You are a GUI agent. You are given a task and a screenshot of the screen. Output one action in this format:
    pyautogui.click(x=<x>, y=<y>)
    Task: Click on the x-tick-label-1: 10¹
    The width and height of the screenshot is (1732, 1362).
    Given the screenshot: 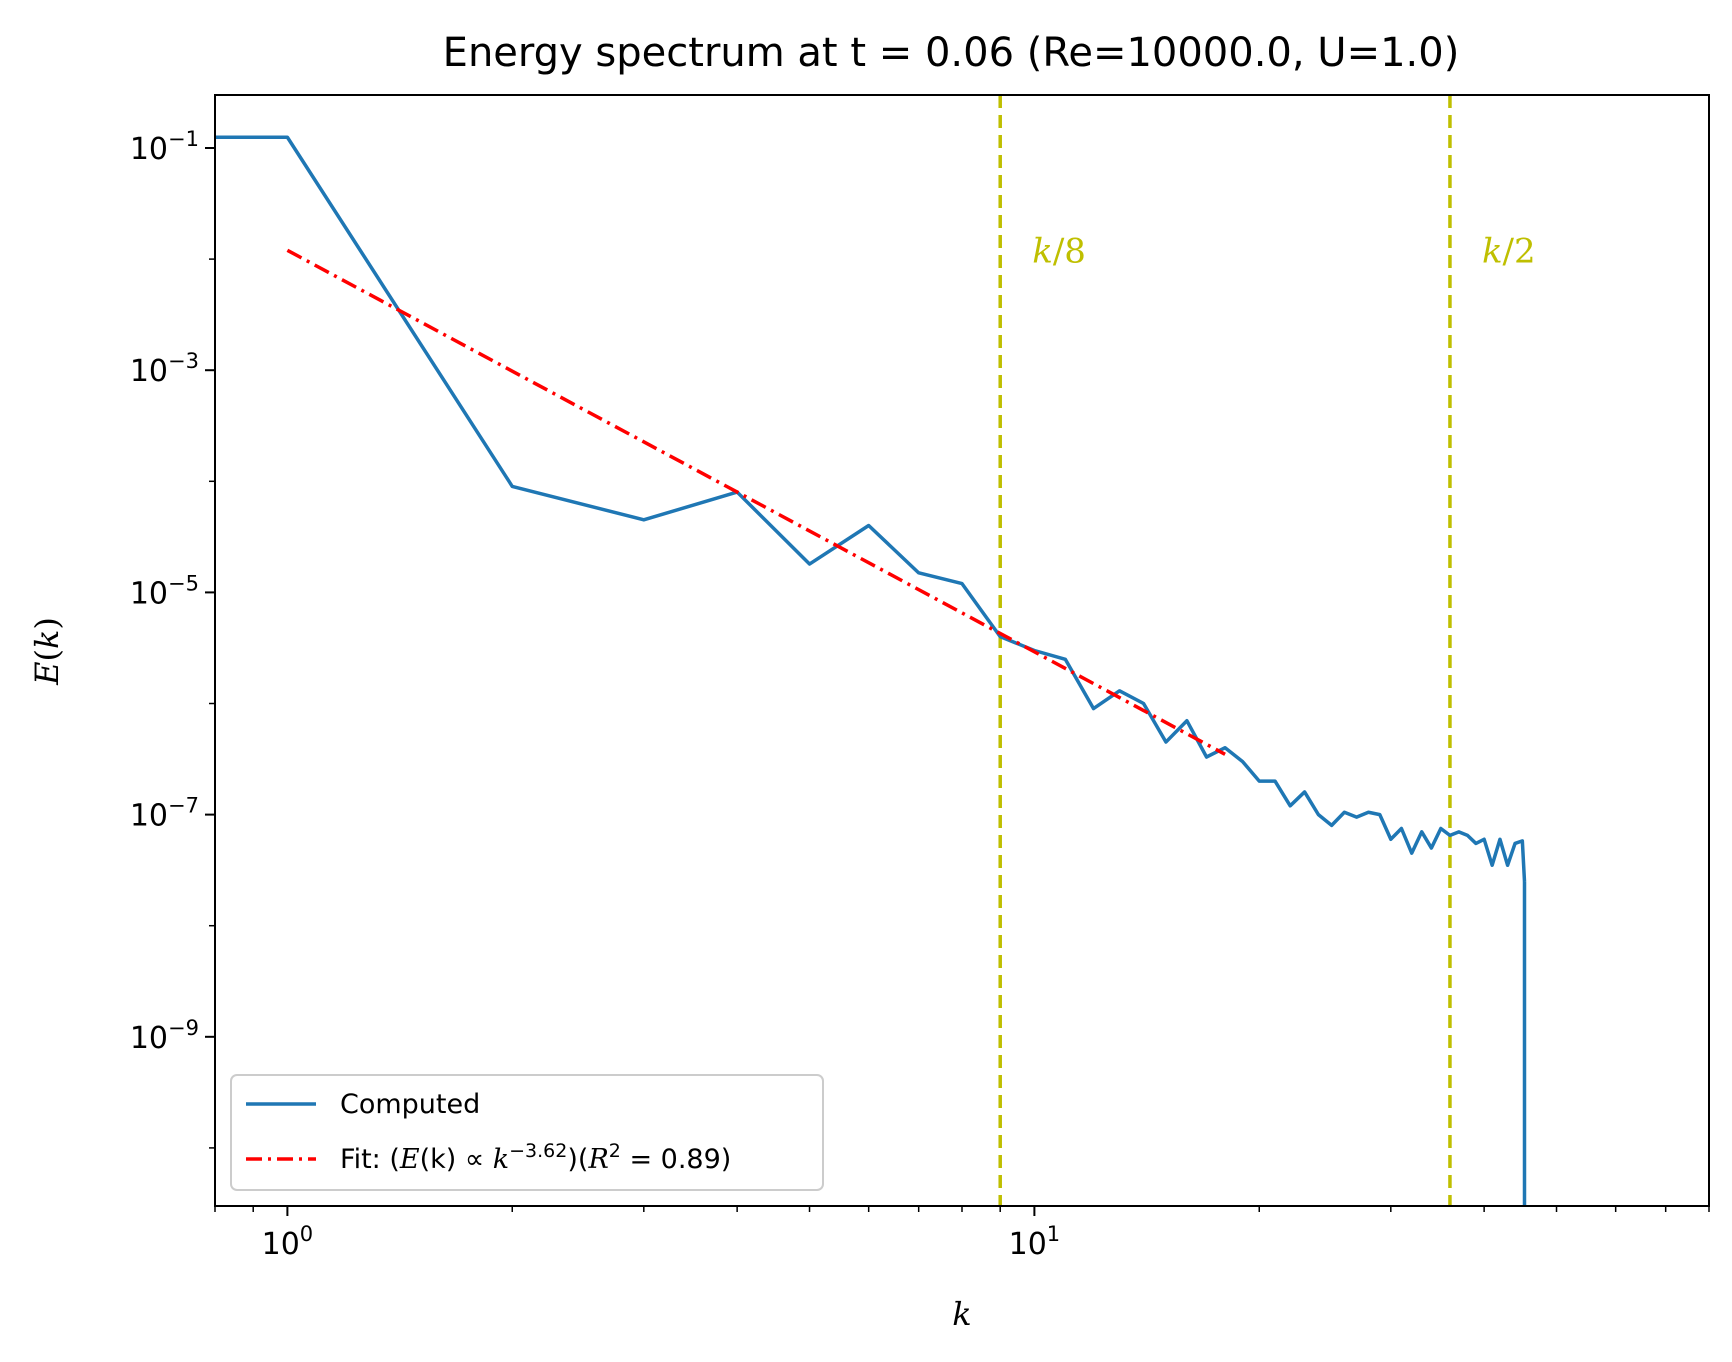 What is the action you would take?
    pyautogui.click(x=1035, y=1242)
    